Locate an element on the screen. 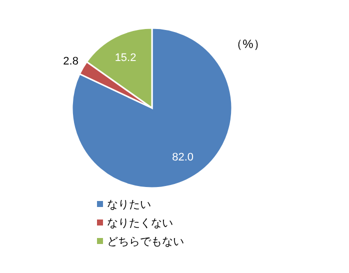 This screenshot has height=273, width=349. data-label: 15.2 is located at coordinates (125, 58).